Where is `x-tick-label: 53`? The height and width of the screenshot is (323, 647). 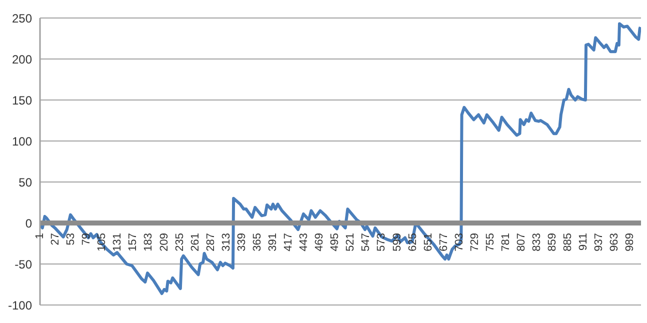 x-tick-label: 53 is located at coordinates (71, 239).